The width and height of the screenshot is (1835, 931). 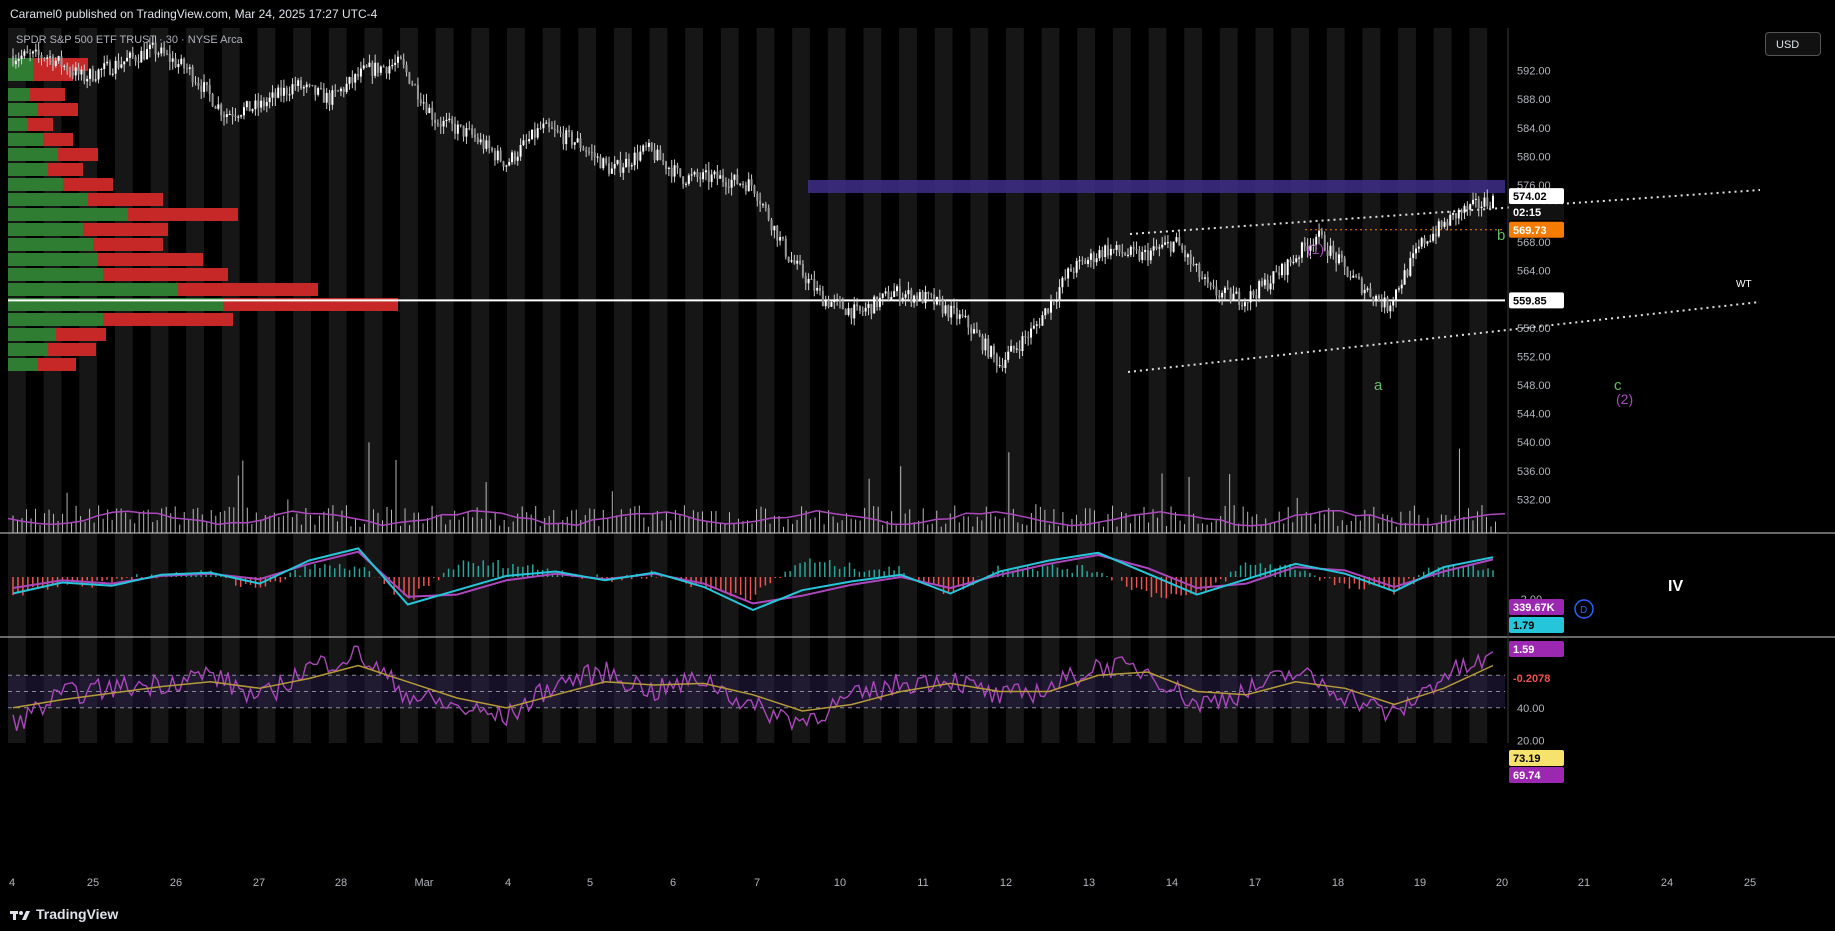 What do you see at coordinates (1793, 44) in the screenshot?
I see `currency-button: USD` at bounding box center [1793, 44].